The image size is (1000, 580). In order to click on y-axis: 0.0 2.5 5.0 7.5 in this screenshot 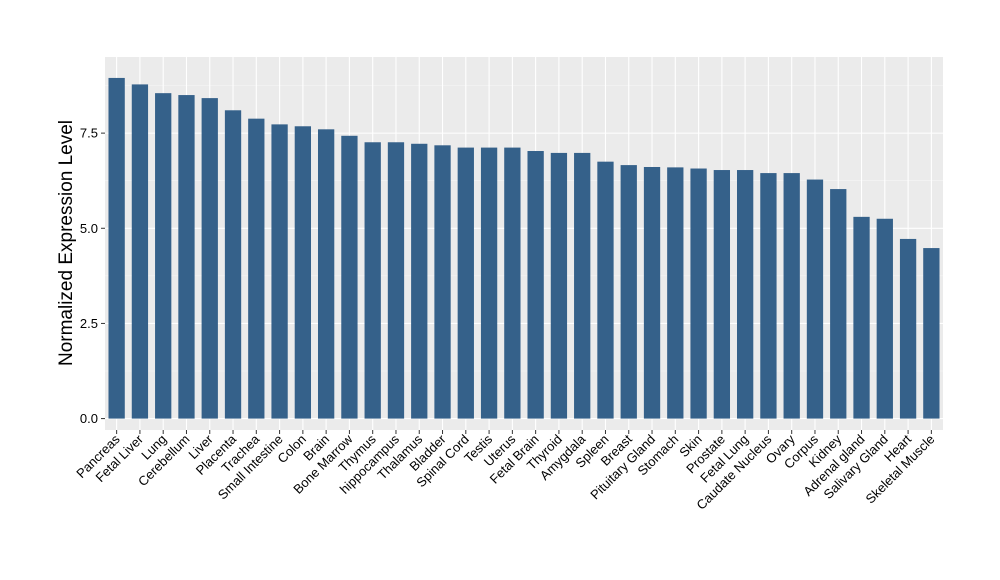, I will do `click(92, 276)`.